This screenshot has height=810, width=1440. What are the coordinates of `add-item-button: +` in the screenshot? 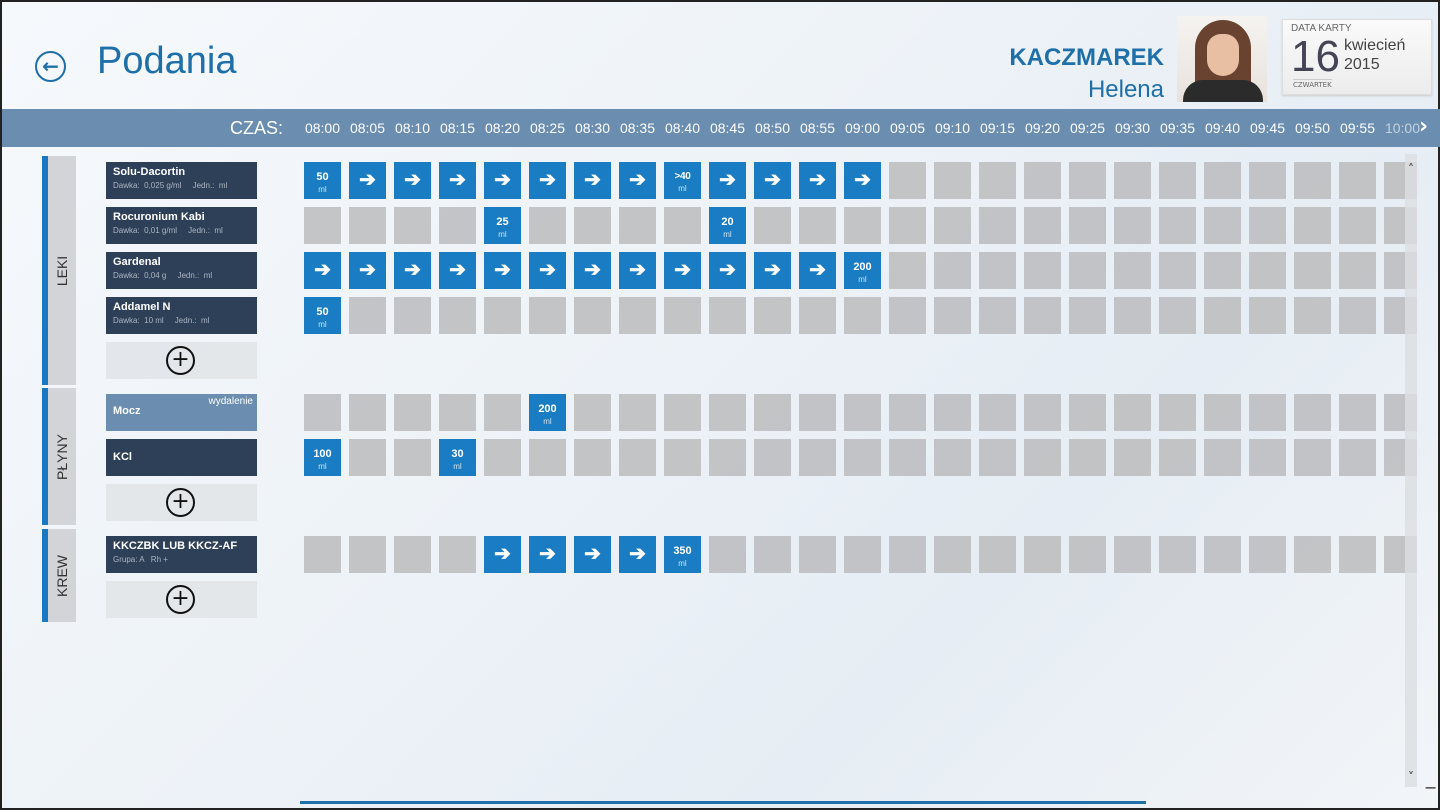 It's located at (181, 502).